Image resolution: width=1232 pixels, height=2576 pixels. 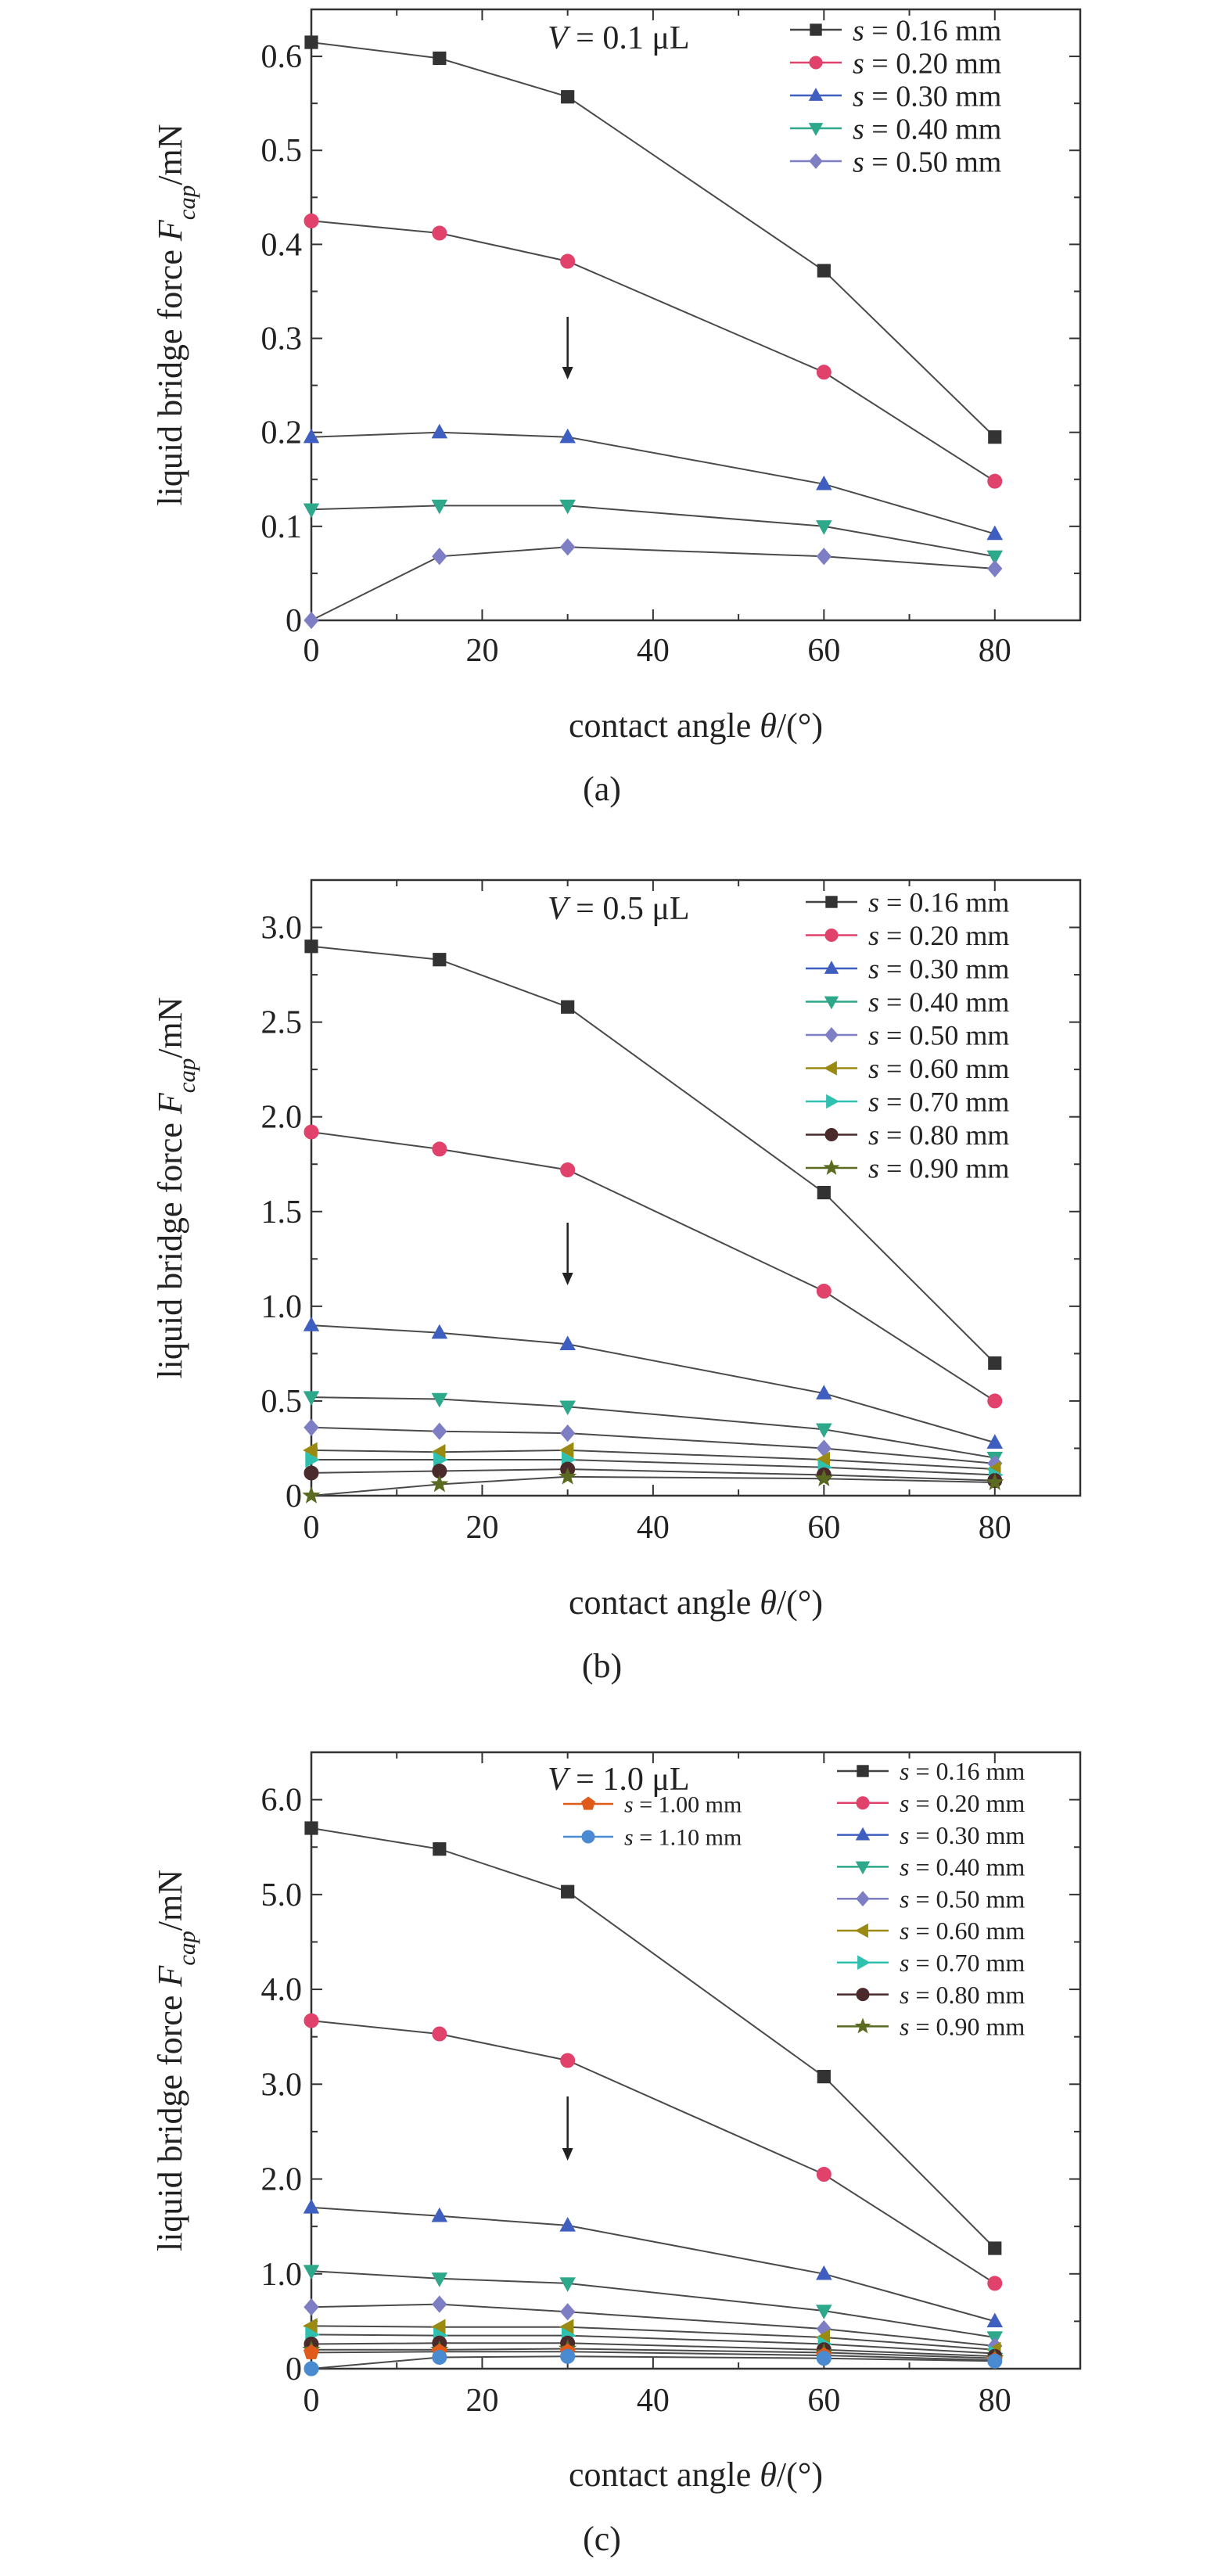 What do you see at coordinates (481, 1528) in the screenshot?
I see `x-tick-label: 20` at bounding box center [481, 1528].